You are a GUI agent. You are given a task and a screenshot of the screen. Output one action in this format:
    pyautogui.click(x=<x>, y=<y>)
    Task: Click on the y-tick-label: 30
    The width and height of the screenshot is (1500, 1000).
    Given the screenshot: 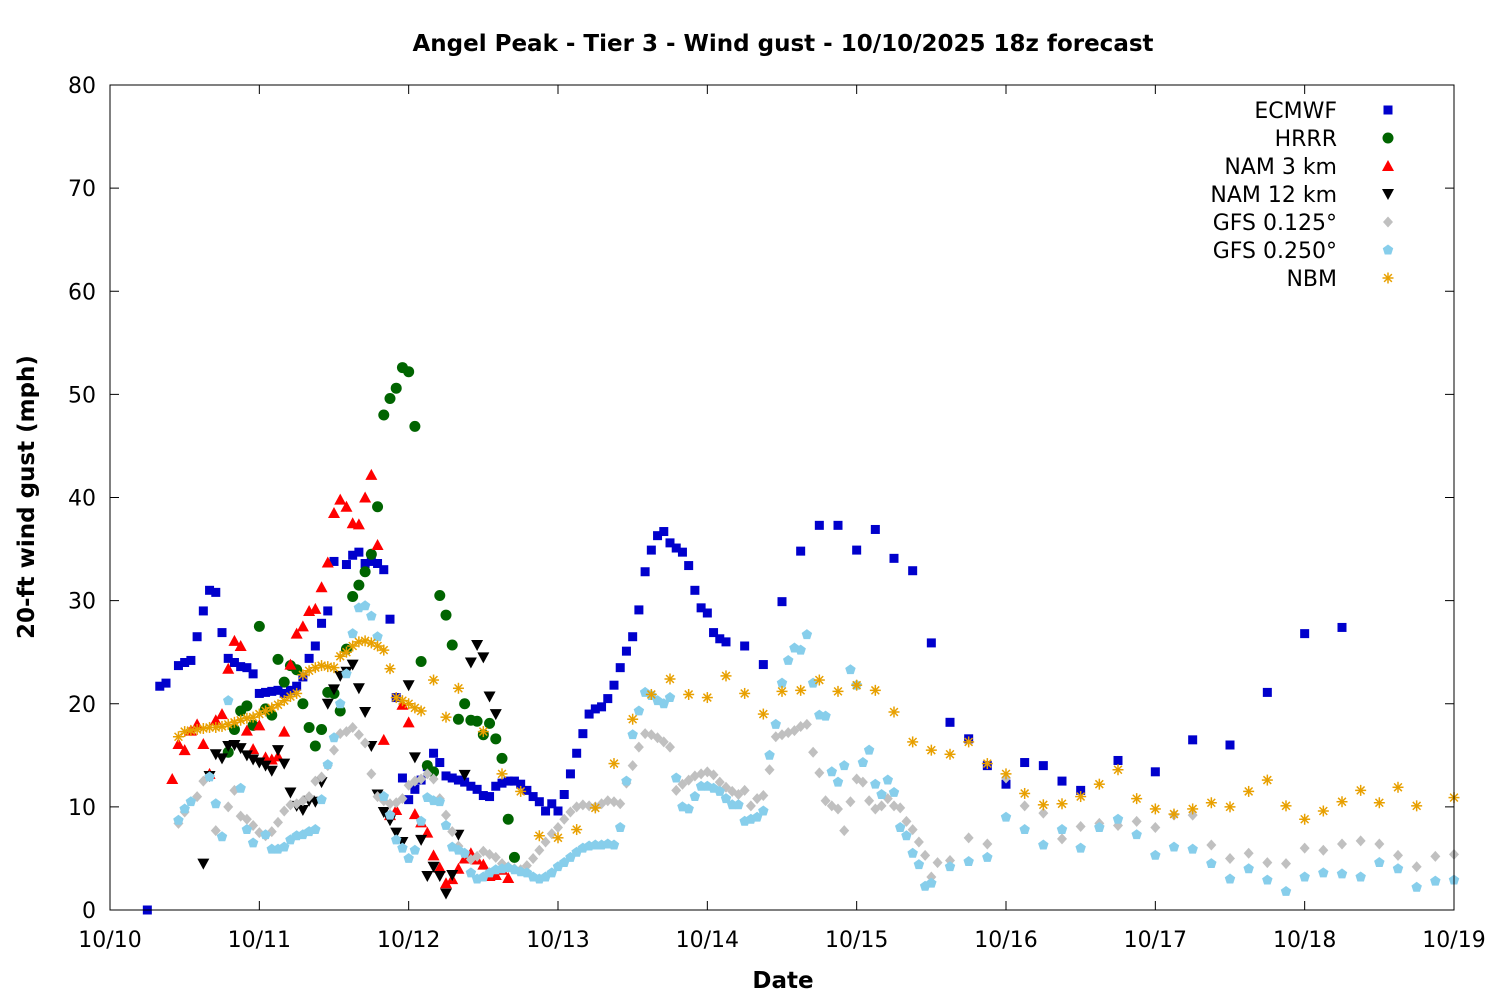 What is the action you would take?
    pyautogui.click(x=82, y=602)
    